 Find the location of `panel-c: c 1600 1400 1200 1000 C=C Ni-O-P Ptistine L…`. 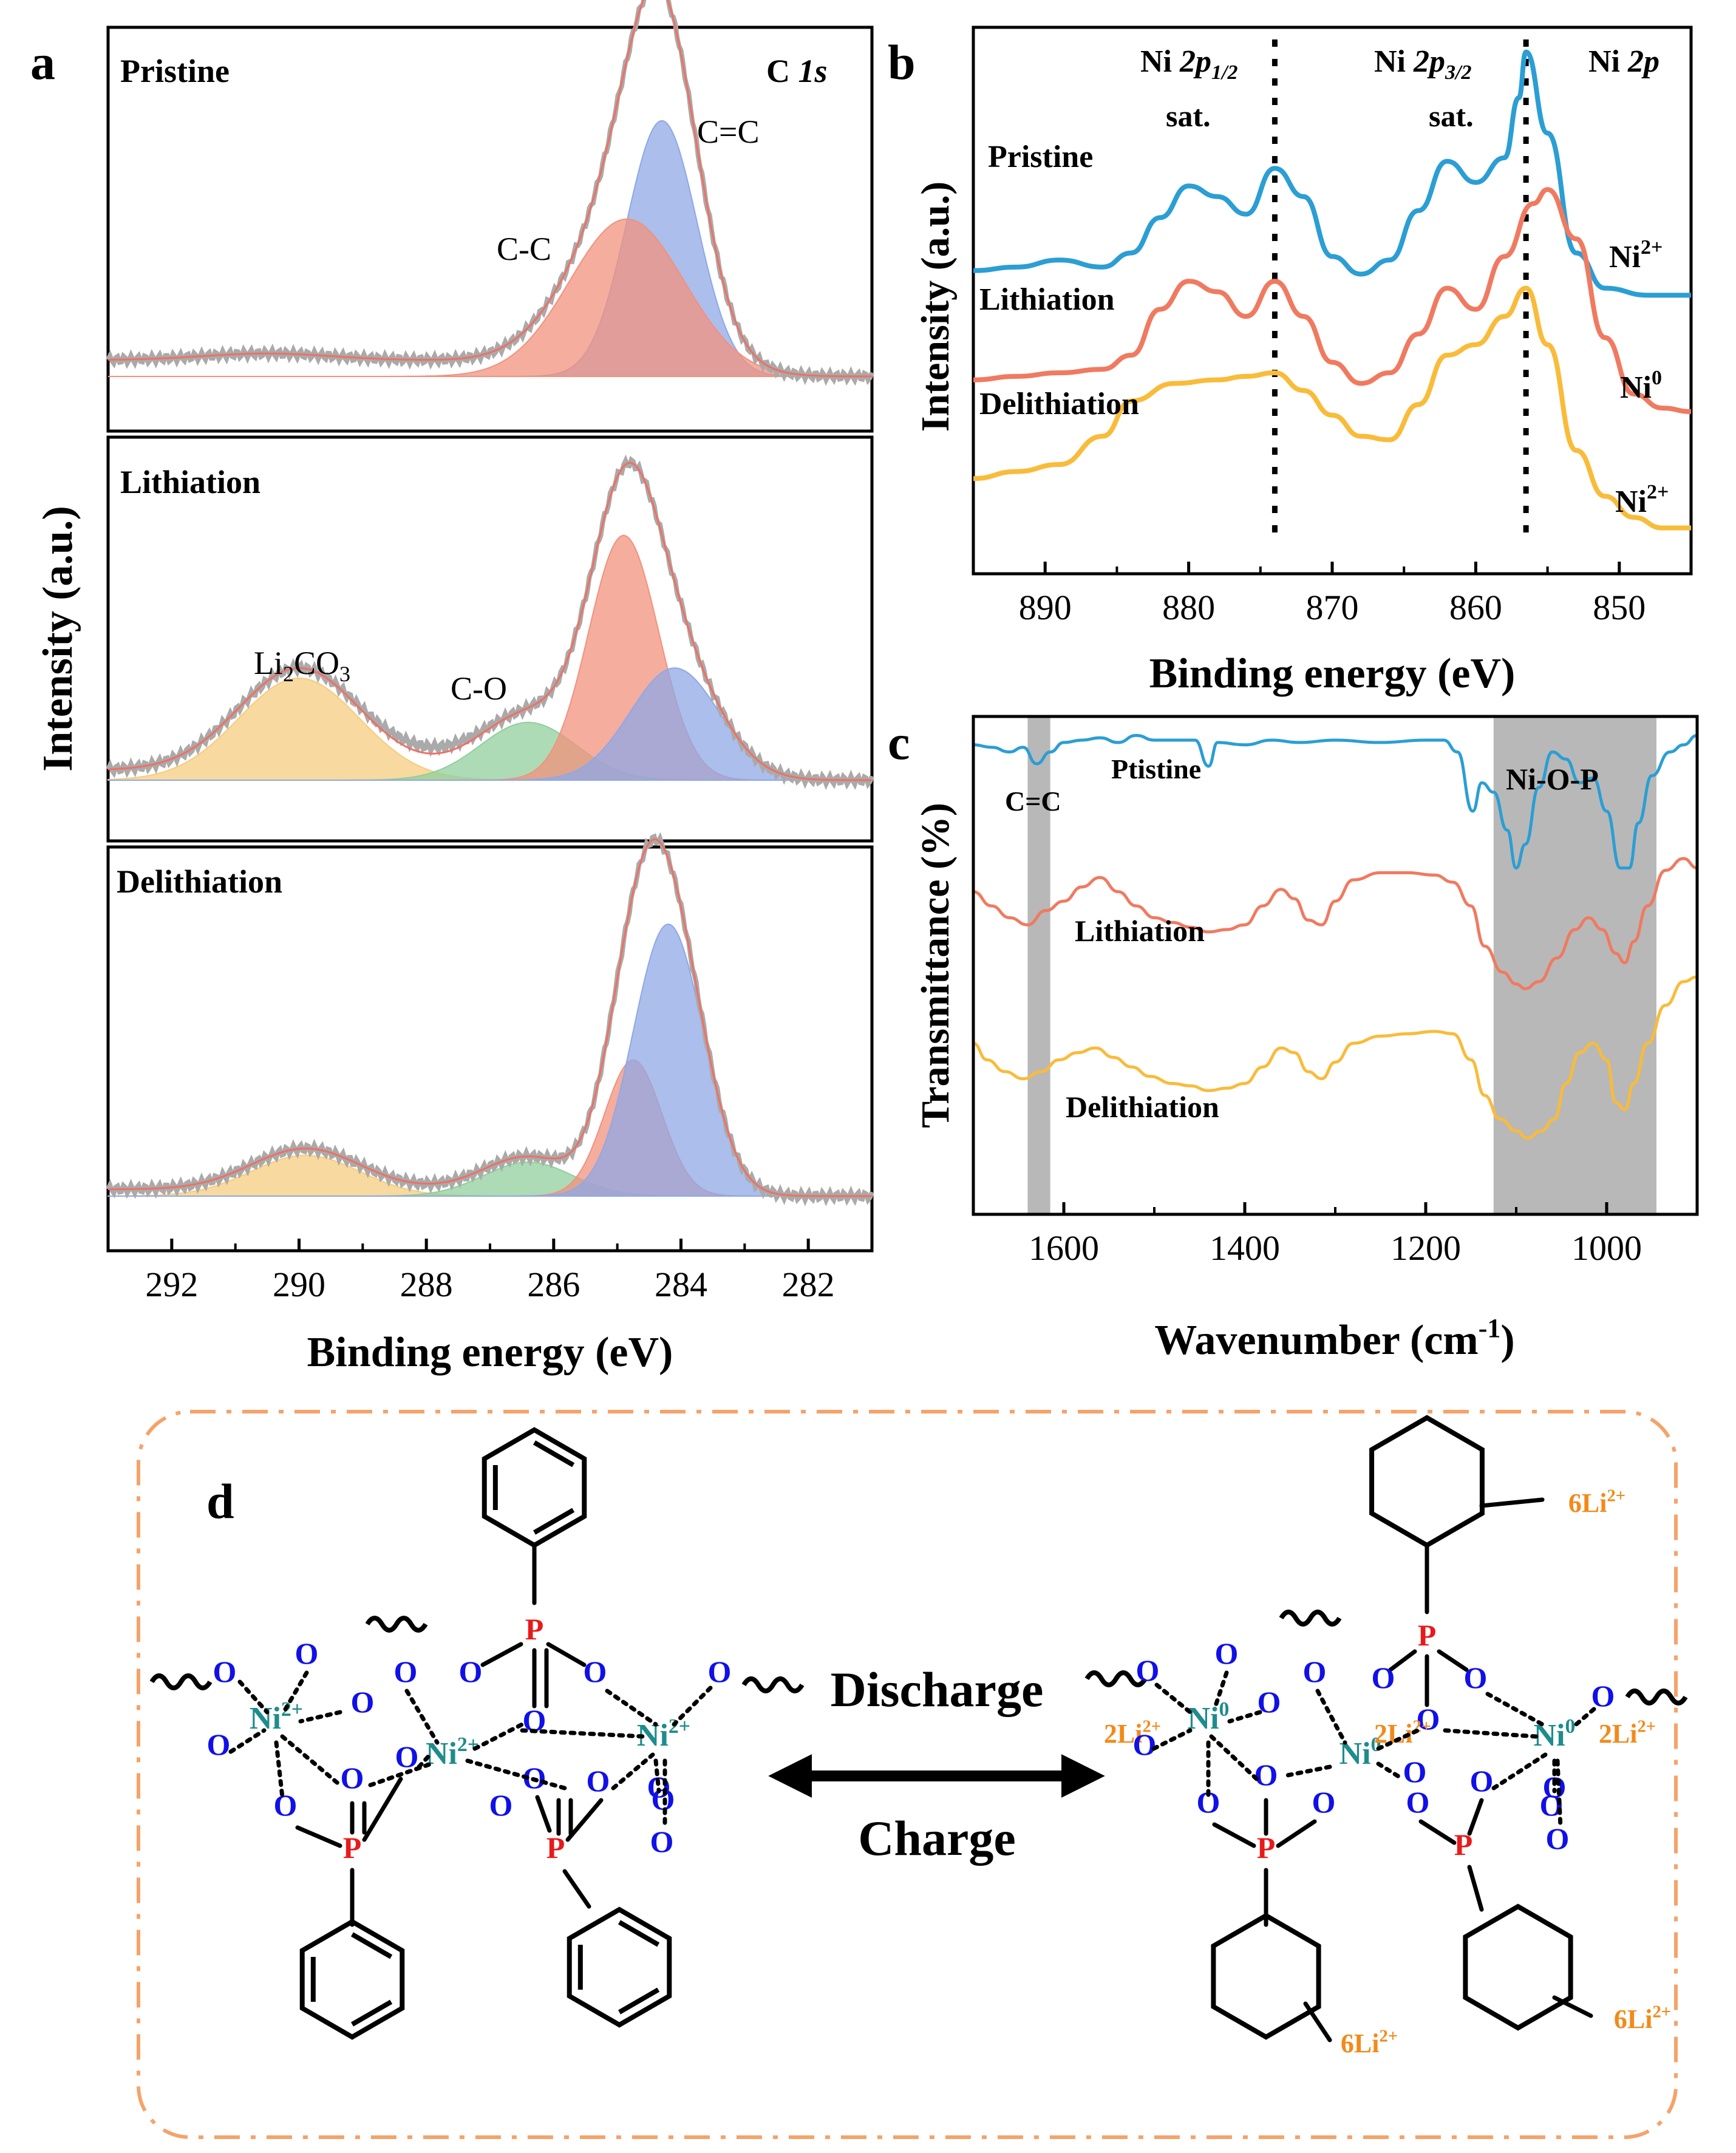

panel-c: c 1600 1400 1200 1000 C=C Ni-O-P Ptistine L… is located at coordinates (1293, 1040).